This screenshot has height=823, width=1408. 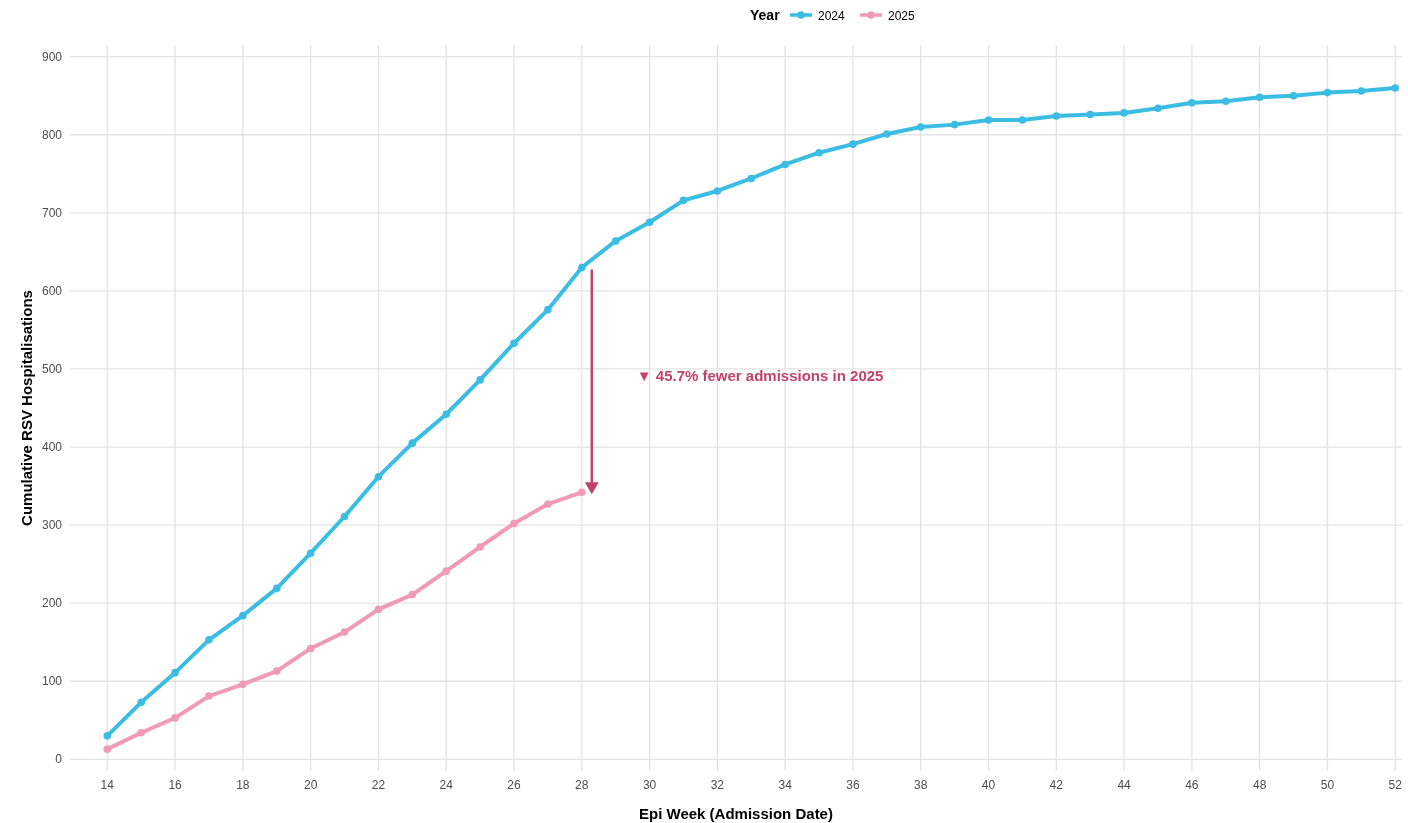 What do you see at coordinates (921, 785) in the screenshot?
I see `x-tick-label: 38` at bounding box center [921, 785].